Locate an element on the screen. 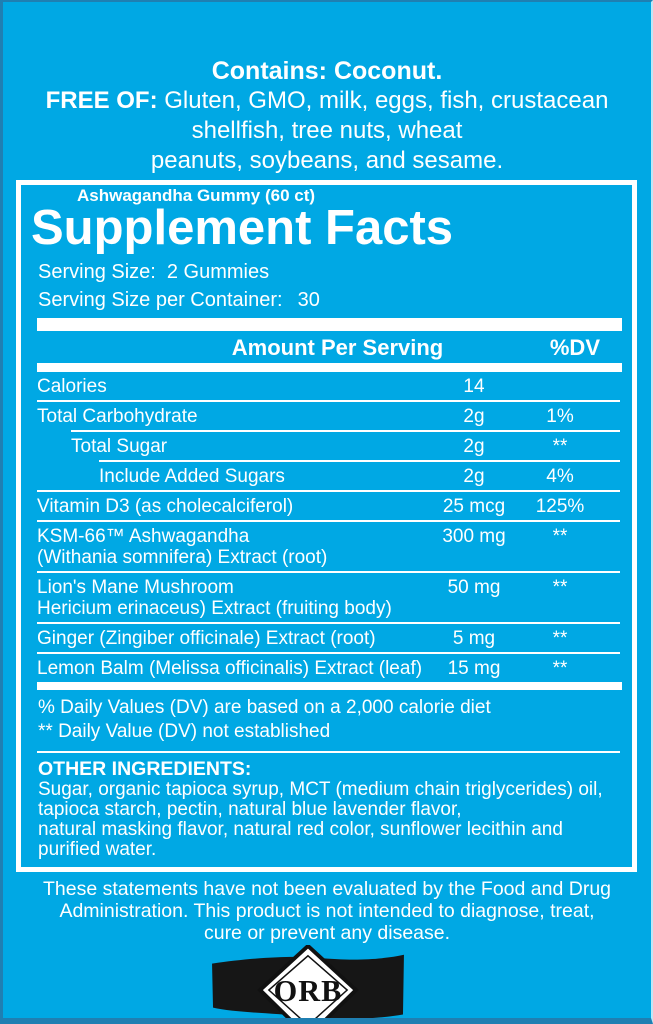  nutrient-amount: 15 mg is located at coordinates (474, 668).